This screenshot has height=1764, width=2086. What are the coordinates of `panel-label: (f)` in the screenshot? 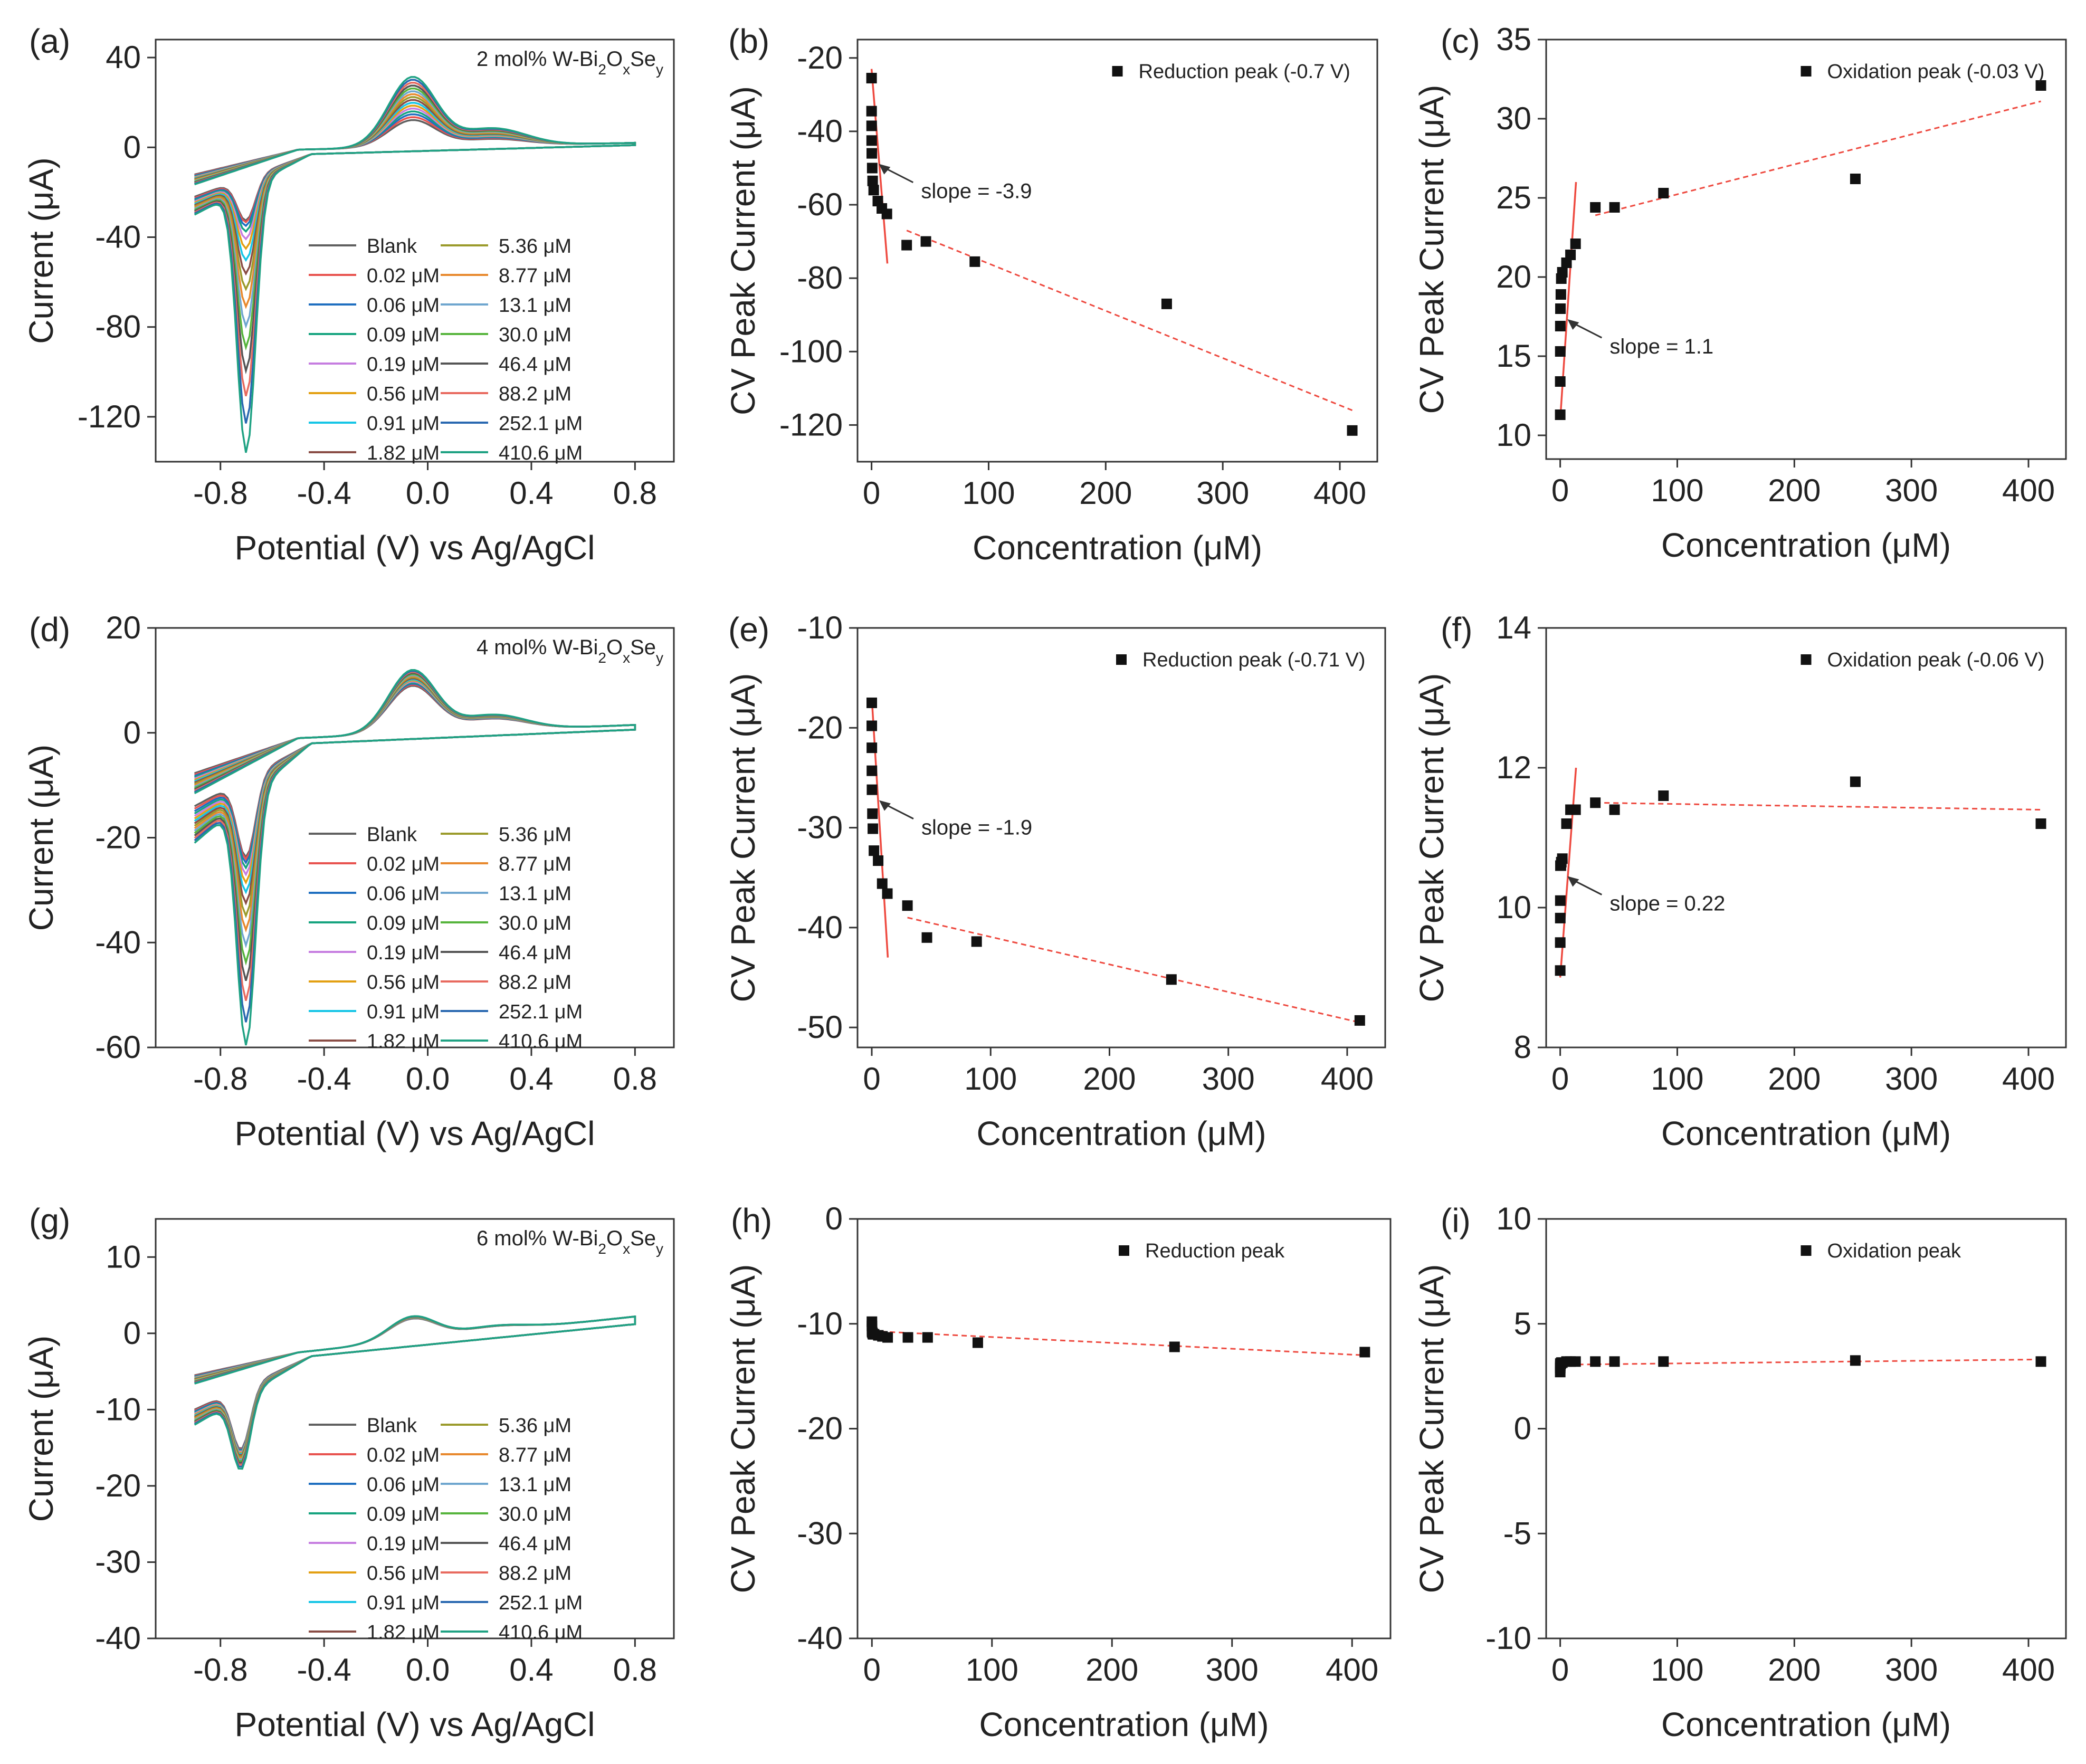 It's located at (1456, 630).